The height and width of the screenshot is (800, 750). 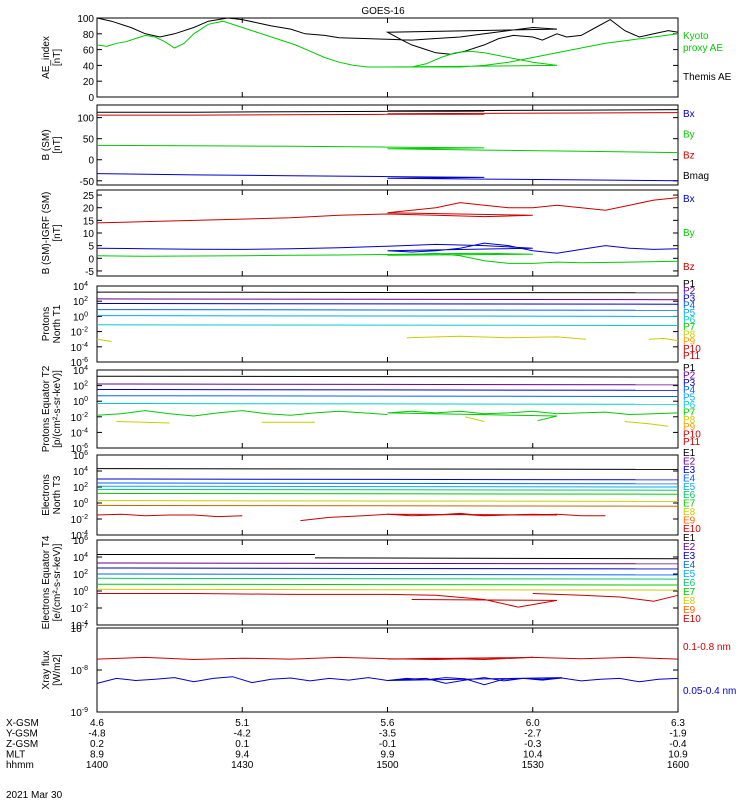 I want to click on y-tick-label: 10⁻⁷, so click(x=79, y=629).